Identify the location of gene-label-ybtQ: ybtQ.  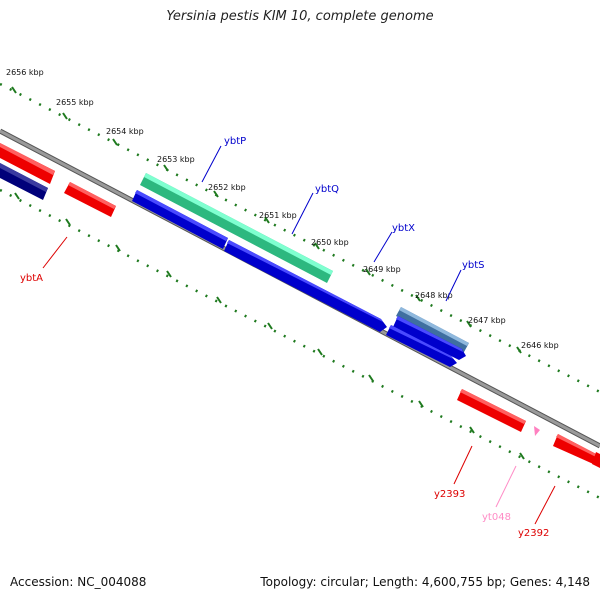
(327, 189).